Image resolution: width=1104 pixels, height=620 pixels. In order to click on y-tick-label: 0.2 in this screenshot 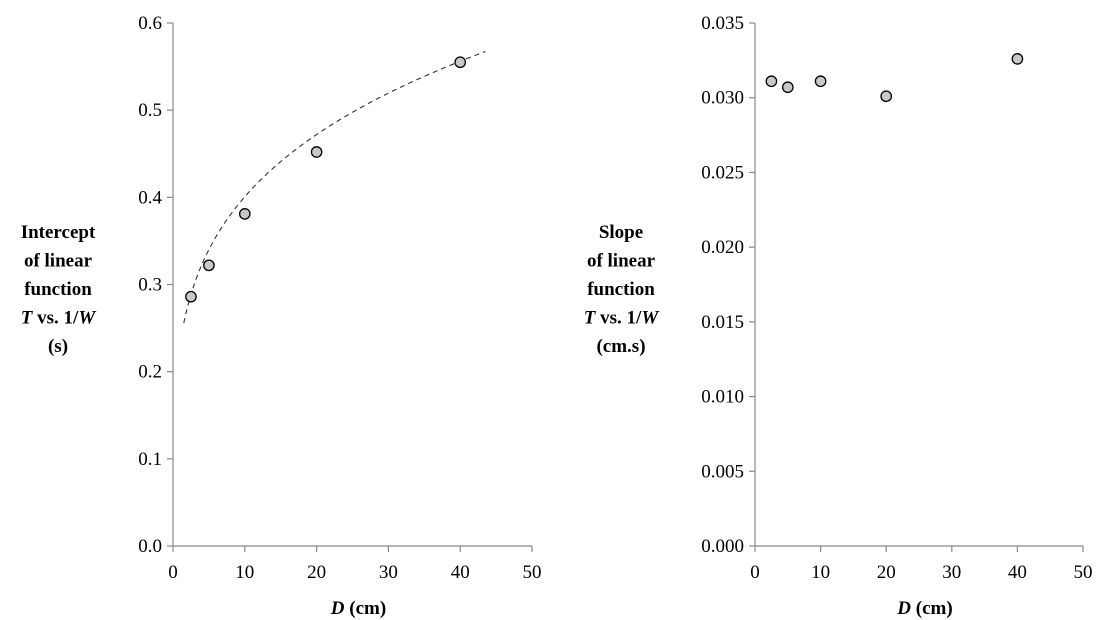, I will do `click(150, 372)`.